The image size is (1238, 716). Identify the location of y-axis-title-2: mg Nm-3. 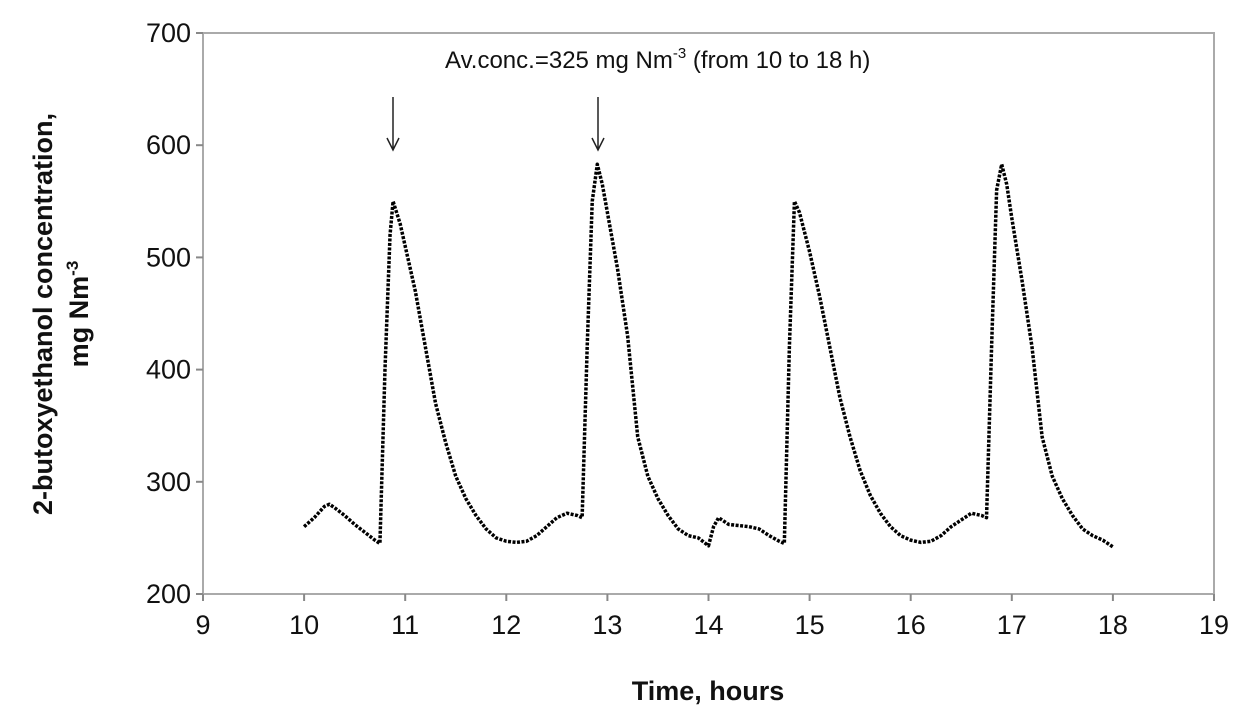
(78, 314).